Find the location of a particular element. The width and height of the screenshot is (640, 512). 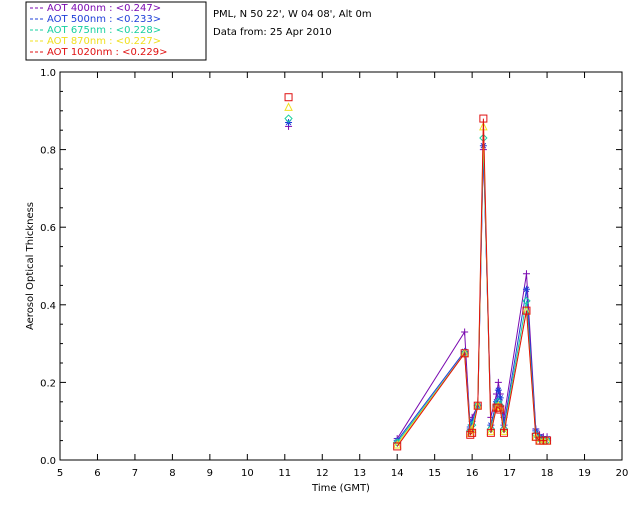

x-tick-label: 17 is located at coordinates (509, 473).